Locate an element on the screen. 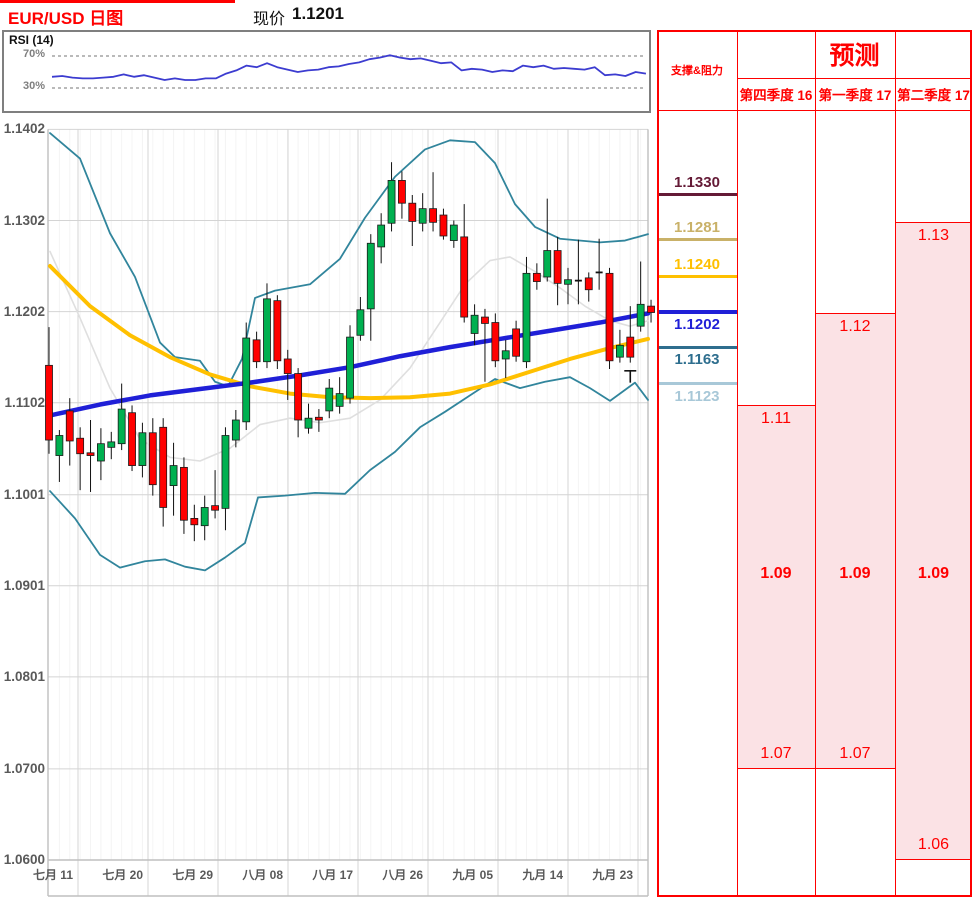 The width and height of the screenshot is (975, 900). y-axis-tick: 1.1402 is located at coordinates (24, 129).